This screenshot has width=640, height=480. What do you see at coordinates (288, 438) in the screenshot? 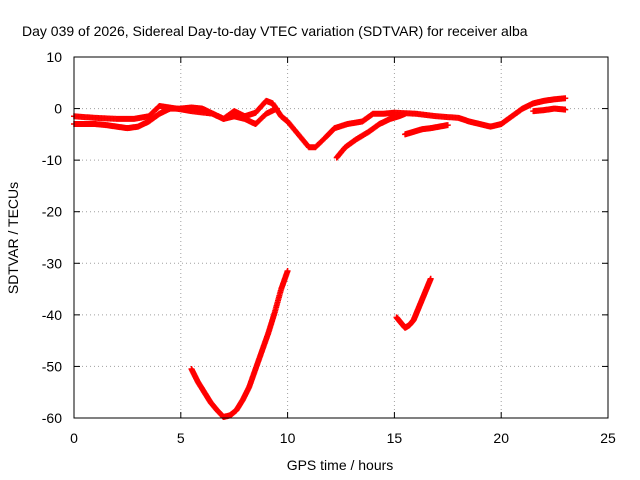
I see `x-tick-label: 10` at bounding box center [288, 438].